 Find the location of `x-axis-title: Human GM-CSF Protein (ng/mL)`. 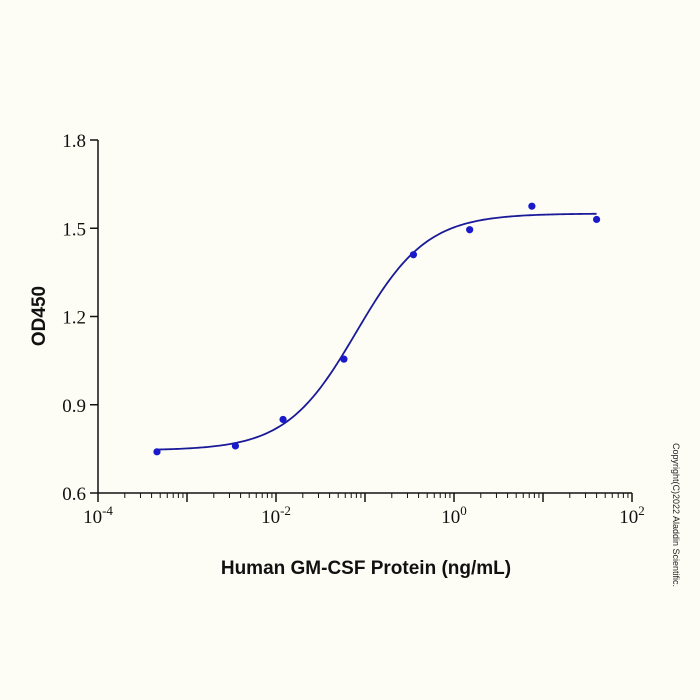

x-axis-title: Human GM-CSF Protein (ng/mL) is located at coordinates (366, 568).